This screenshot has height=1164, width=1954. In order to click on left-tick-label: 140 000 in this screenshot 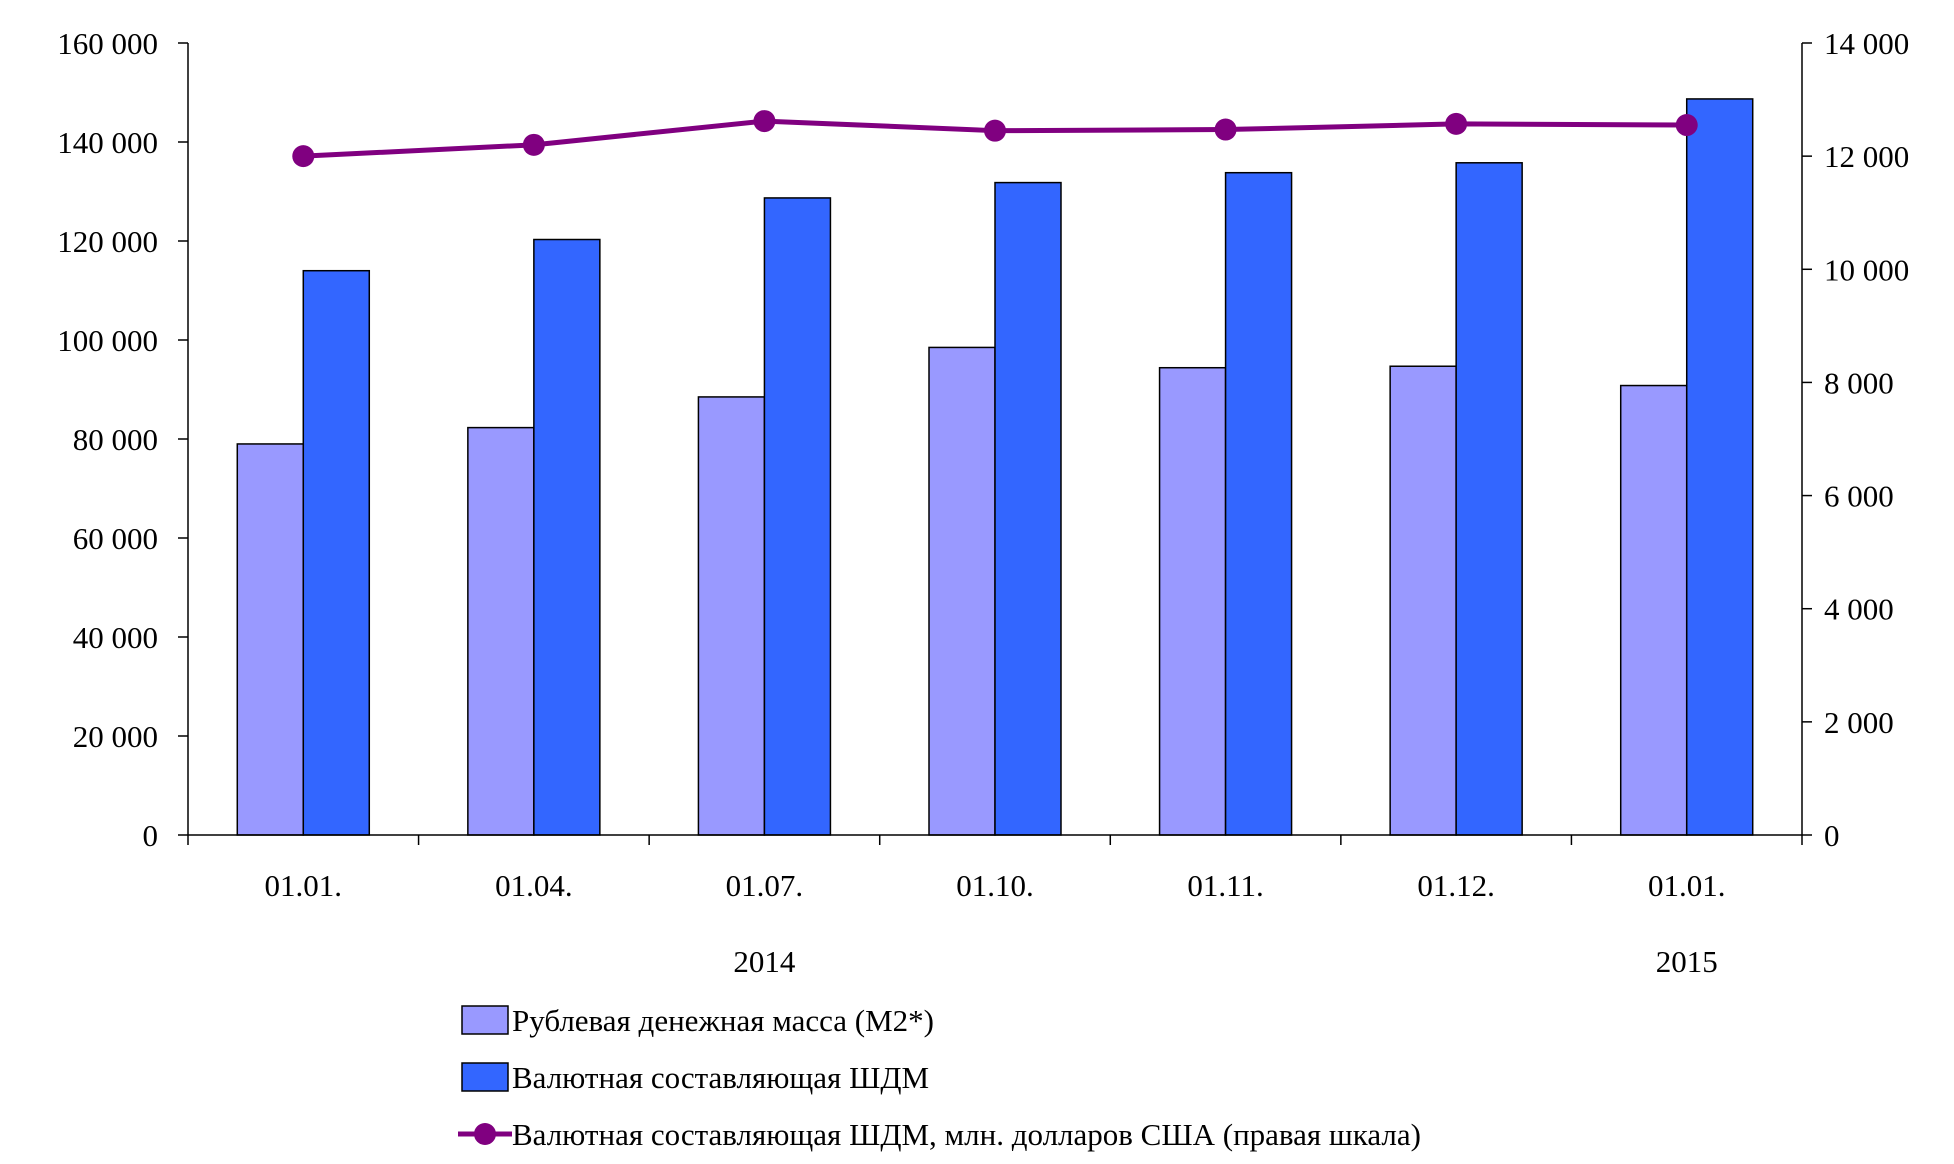, I will do `click(107, 142)`.